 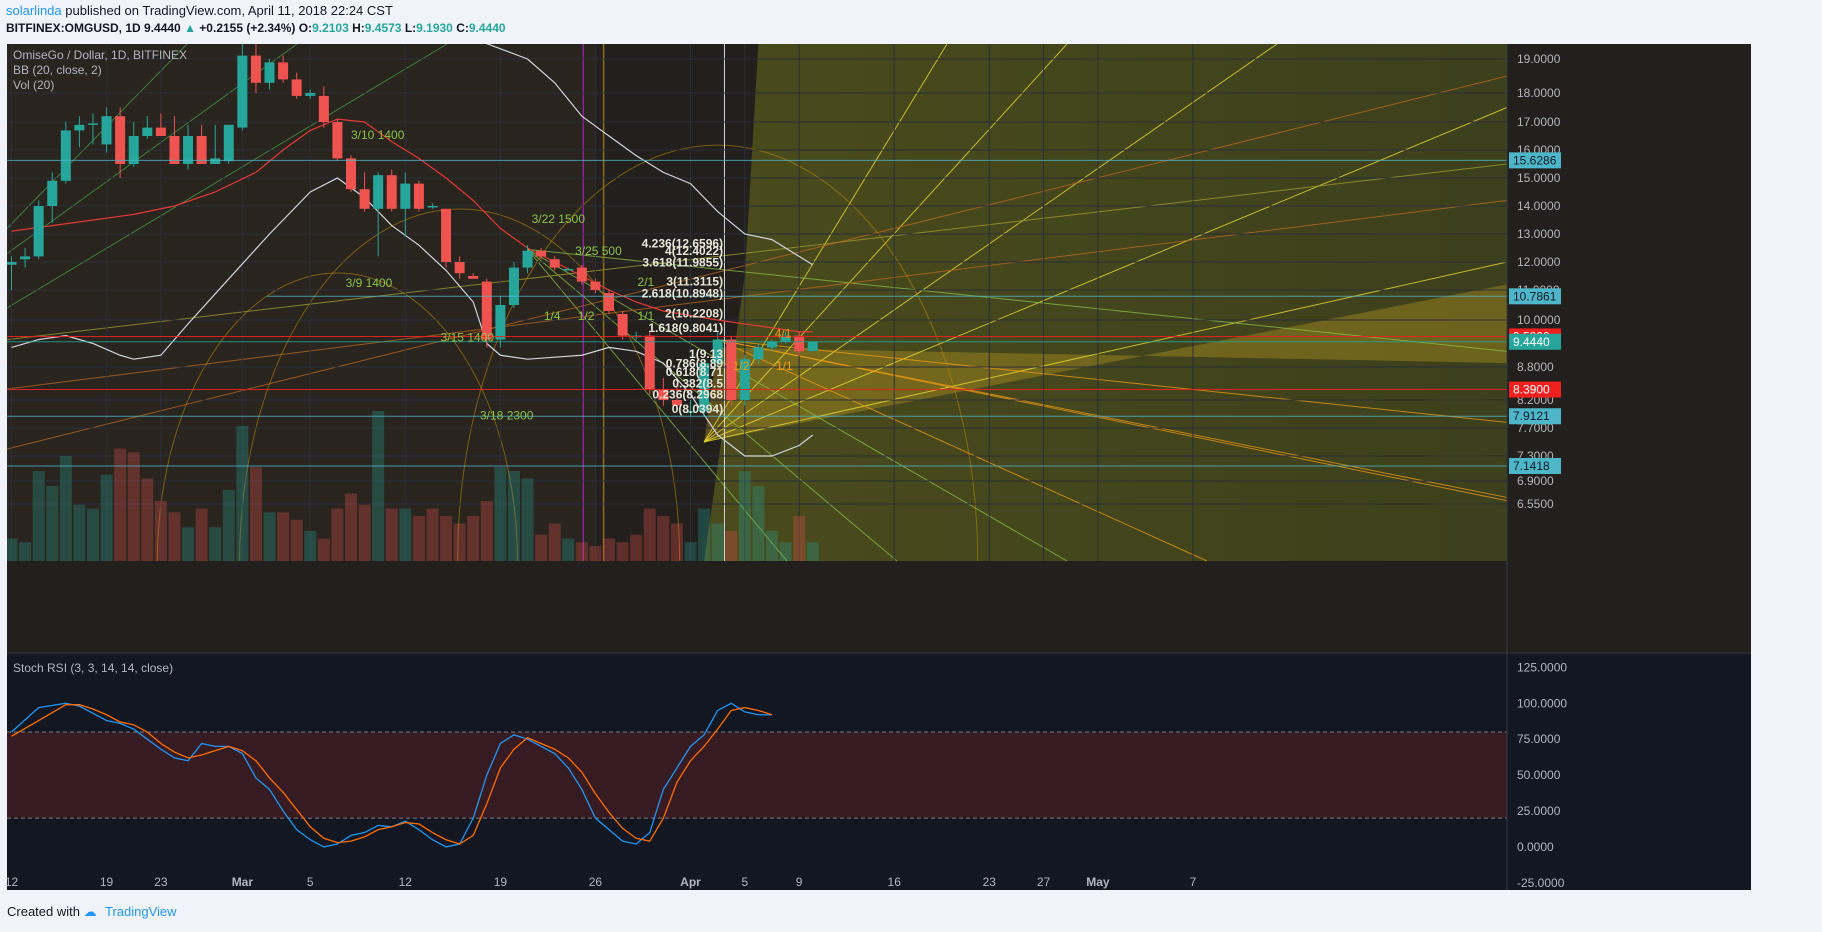 What do you see at coordinates (93, 668) in the screenshot?
I see `stoch-rsi-legend: Stoch RSI (3, 3, 14, 14, close)` at bounding box center [93, 668].